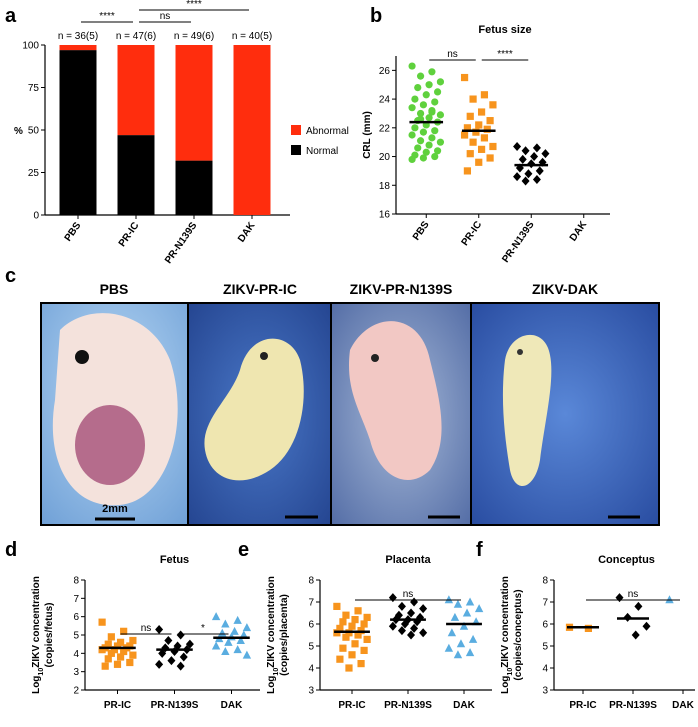  I want to click on y-tick-label: 8, so click(76, 581).